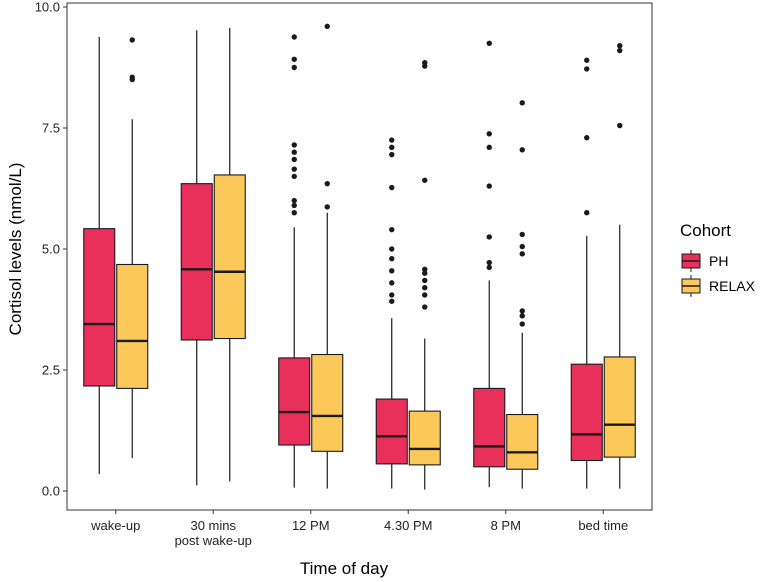 The image size is (768, 582). I want to click on x-tick-label: bed time, so click(603, 525).